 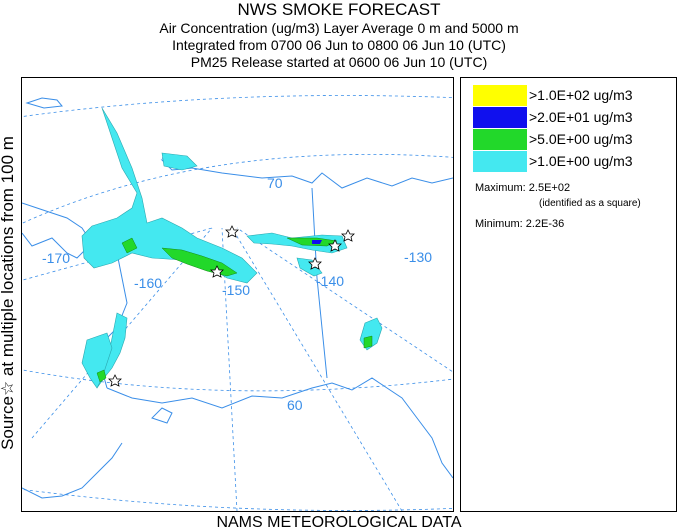 I want to click on plume-central-small, so click(x=309, y=267).